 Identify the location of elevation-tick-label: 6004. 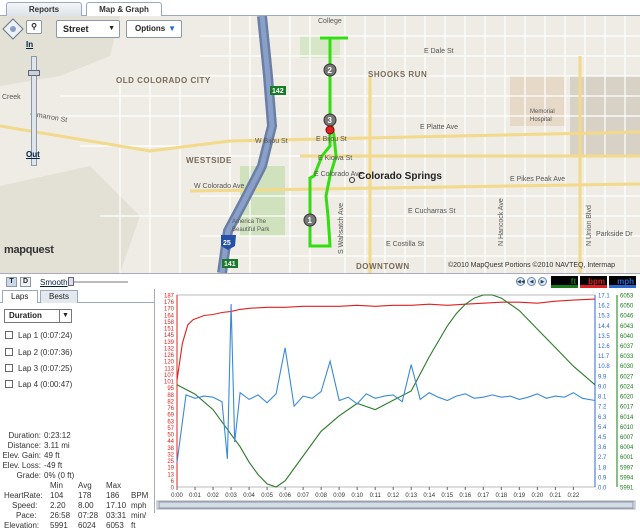
(627, 448).